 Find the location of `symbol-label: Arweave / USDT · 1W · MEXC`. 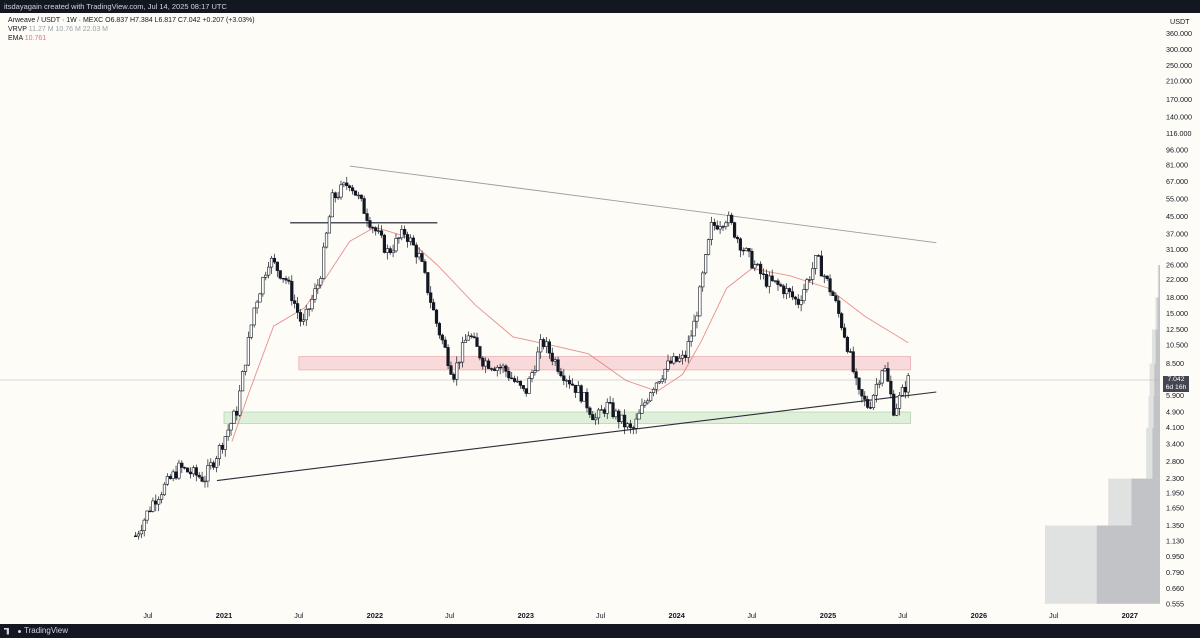

symbol-label: Arweave / USDT · 1W · MEXC is located at coordinates (56, 20).